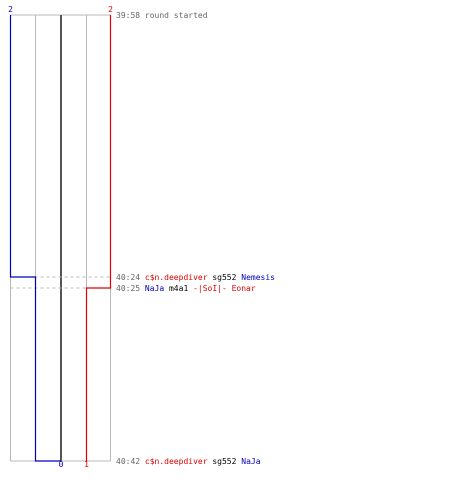  What do you see at coordinates (176, 15) in the screenshot?
I see `event-text: round started` at bounding box center [176, 15].